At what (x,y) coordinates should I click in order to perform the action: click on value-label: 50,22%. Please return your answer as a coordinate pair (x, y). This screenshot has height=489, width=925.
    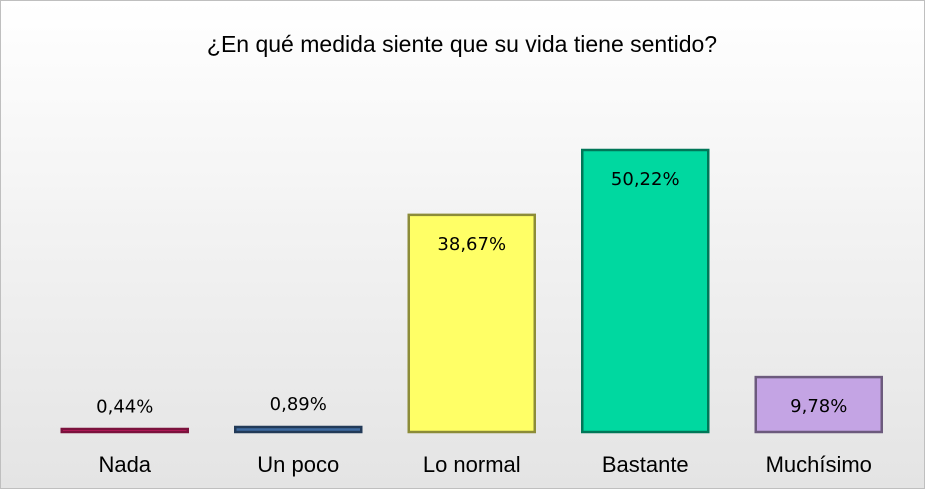
    Looking at the image, I should click on (645, 179).